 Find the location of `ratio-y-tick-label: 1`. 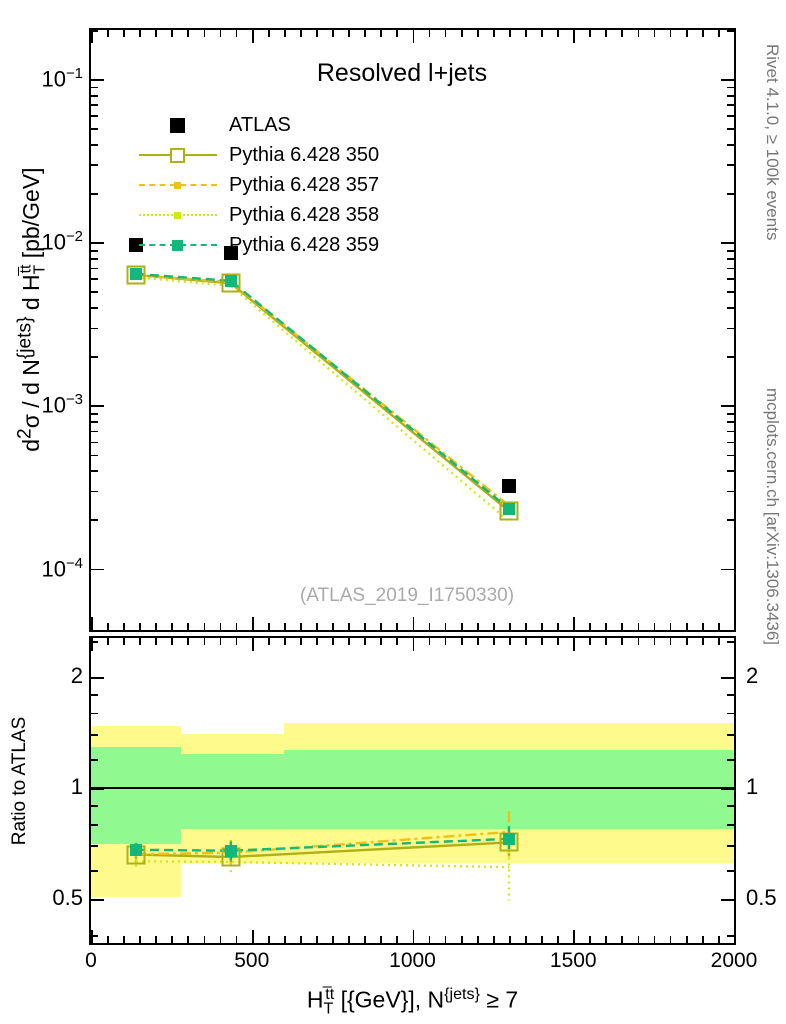

ratio-y-tick-label: 1 is located at coordinates (752, 786).